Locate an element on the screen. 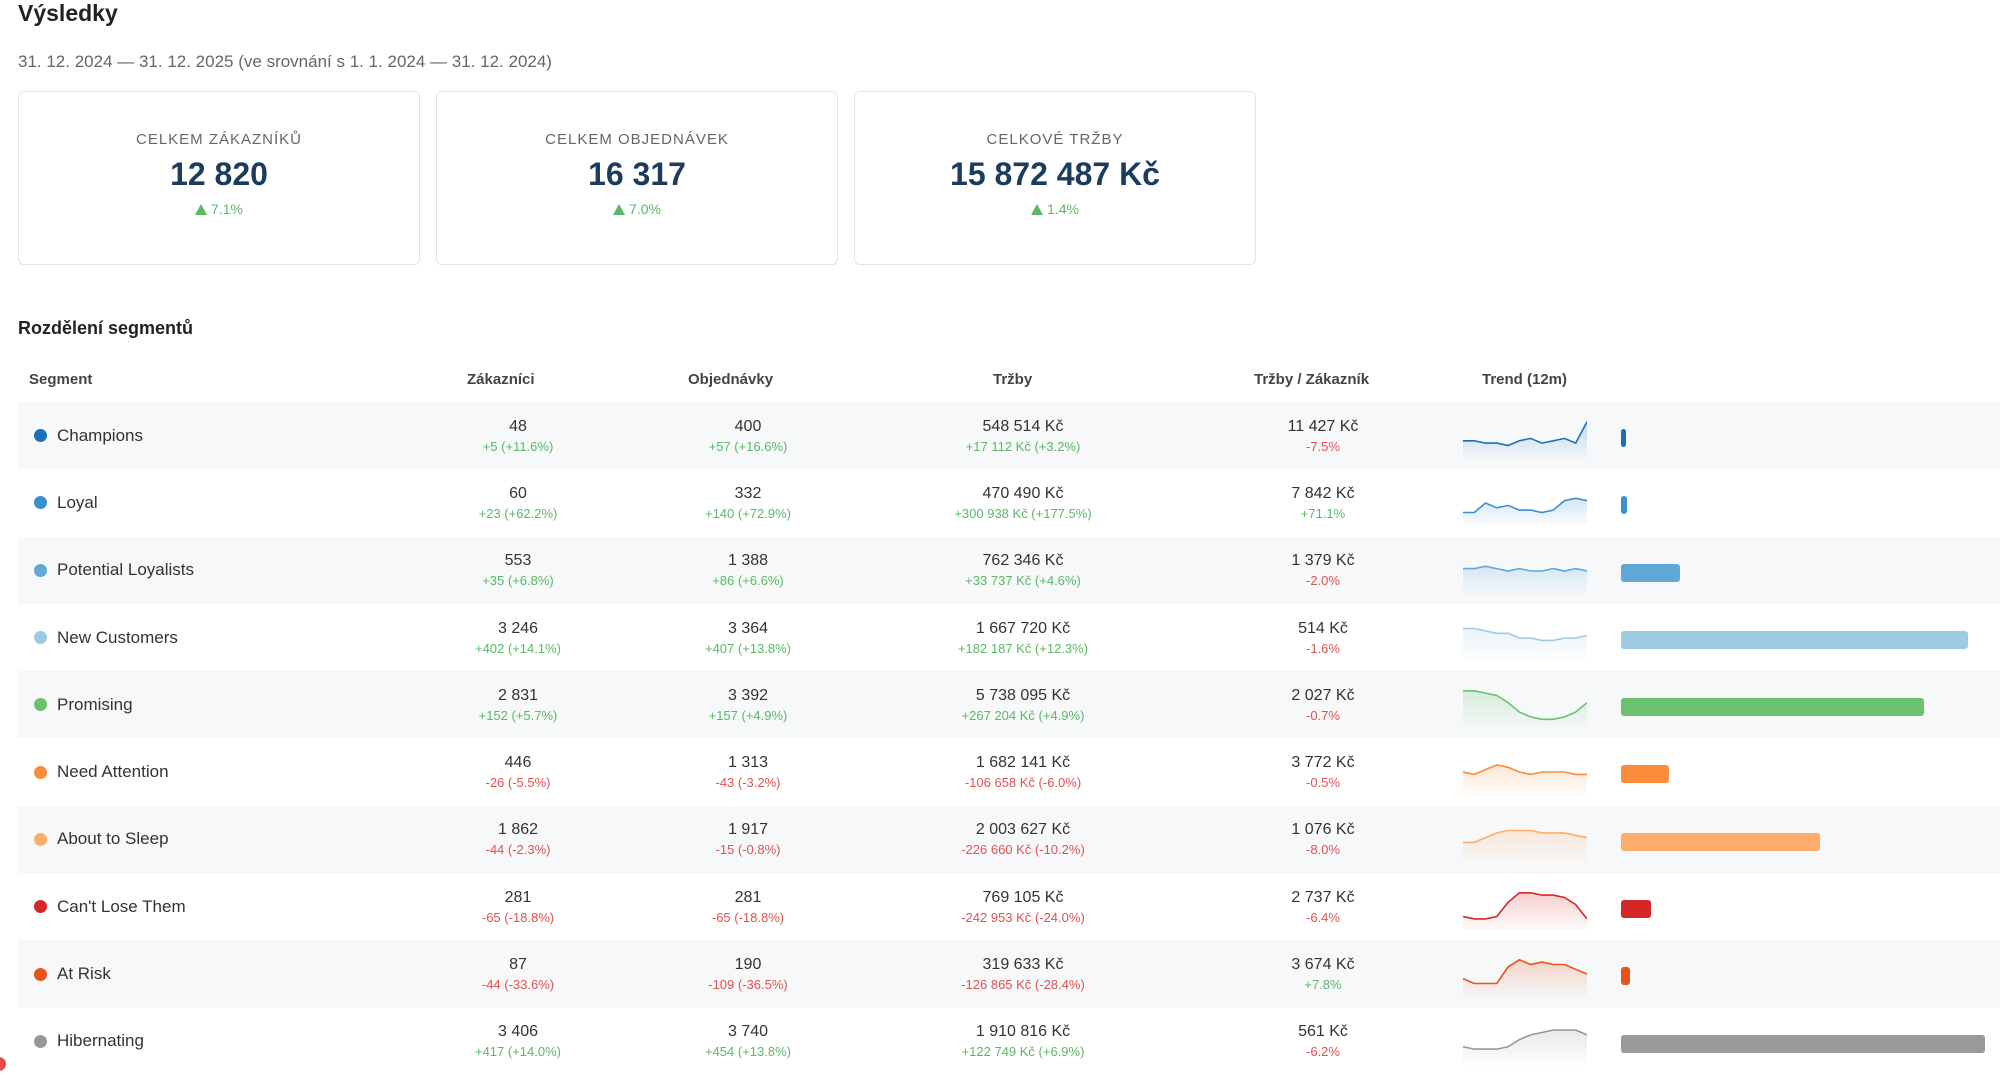  revenue-value: 2 003 627 Kč is located at coordinates (1023, 830).